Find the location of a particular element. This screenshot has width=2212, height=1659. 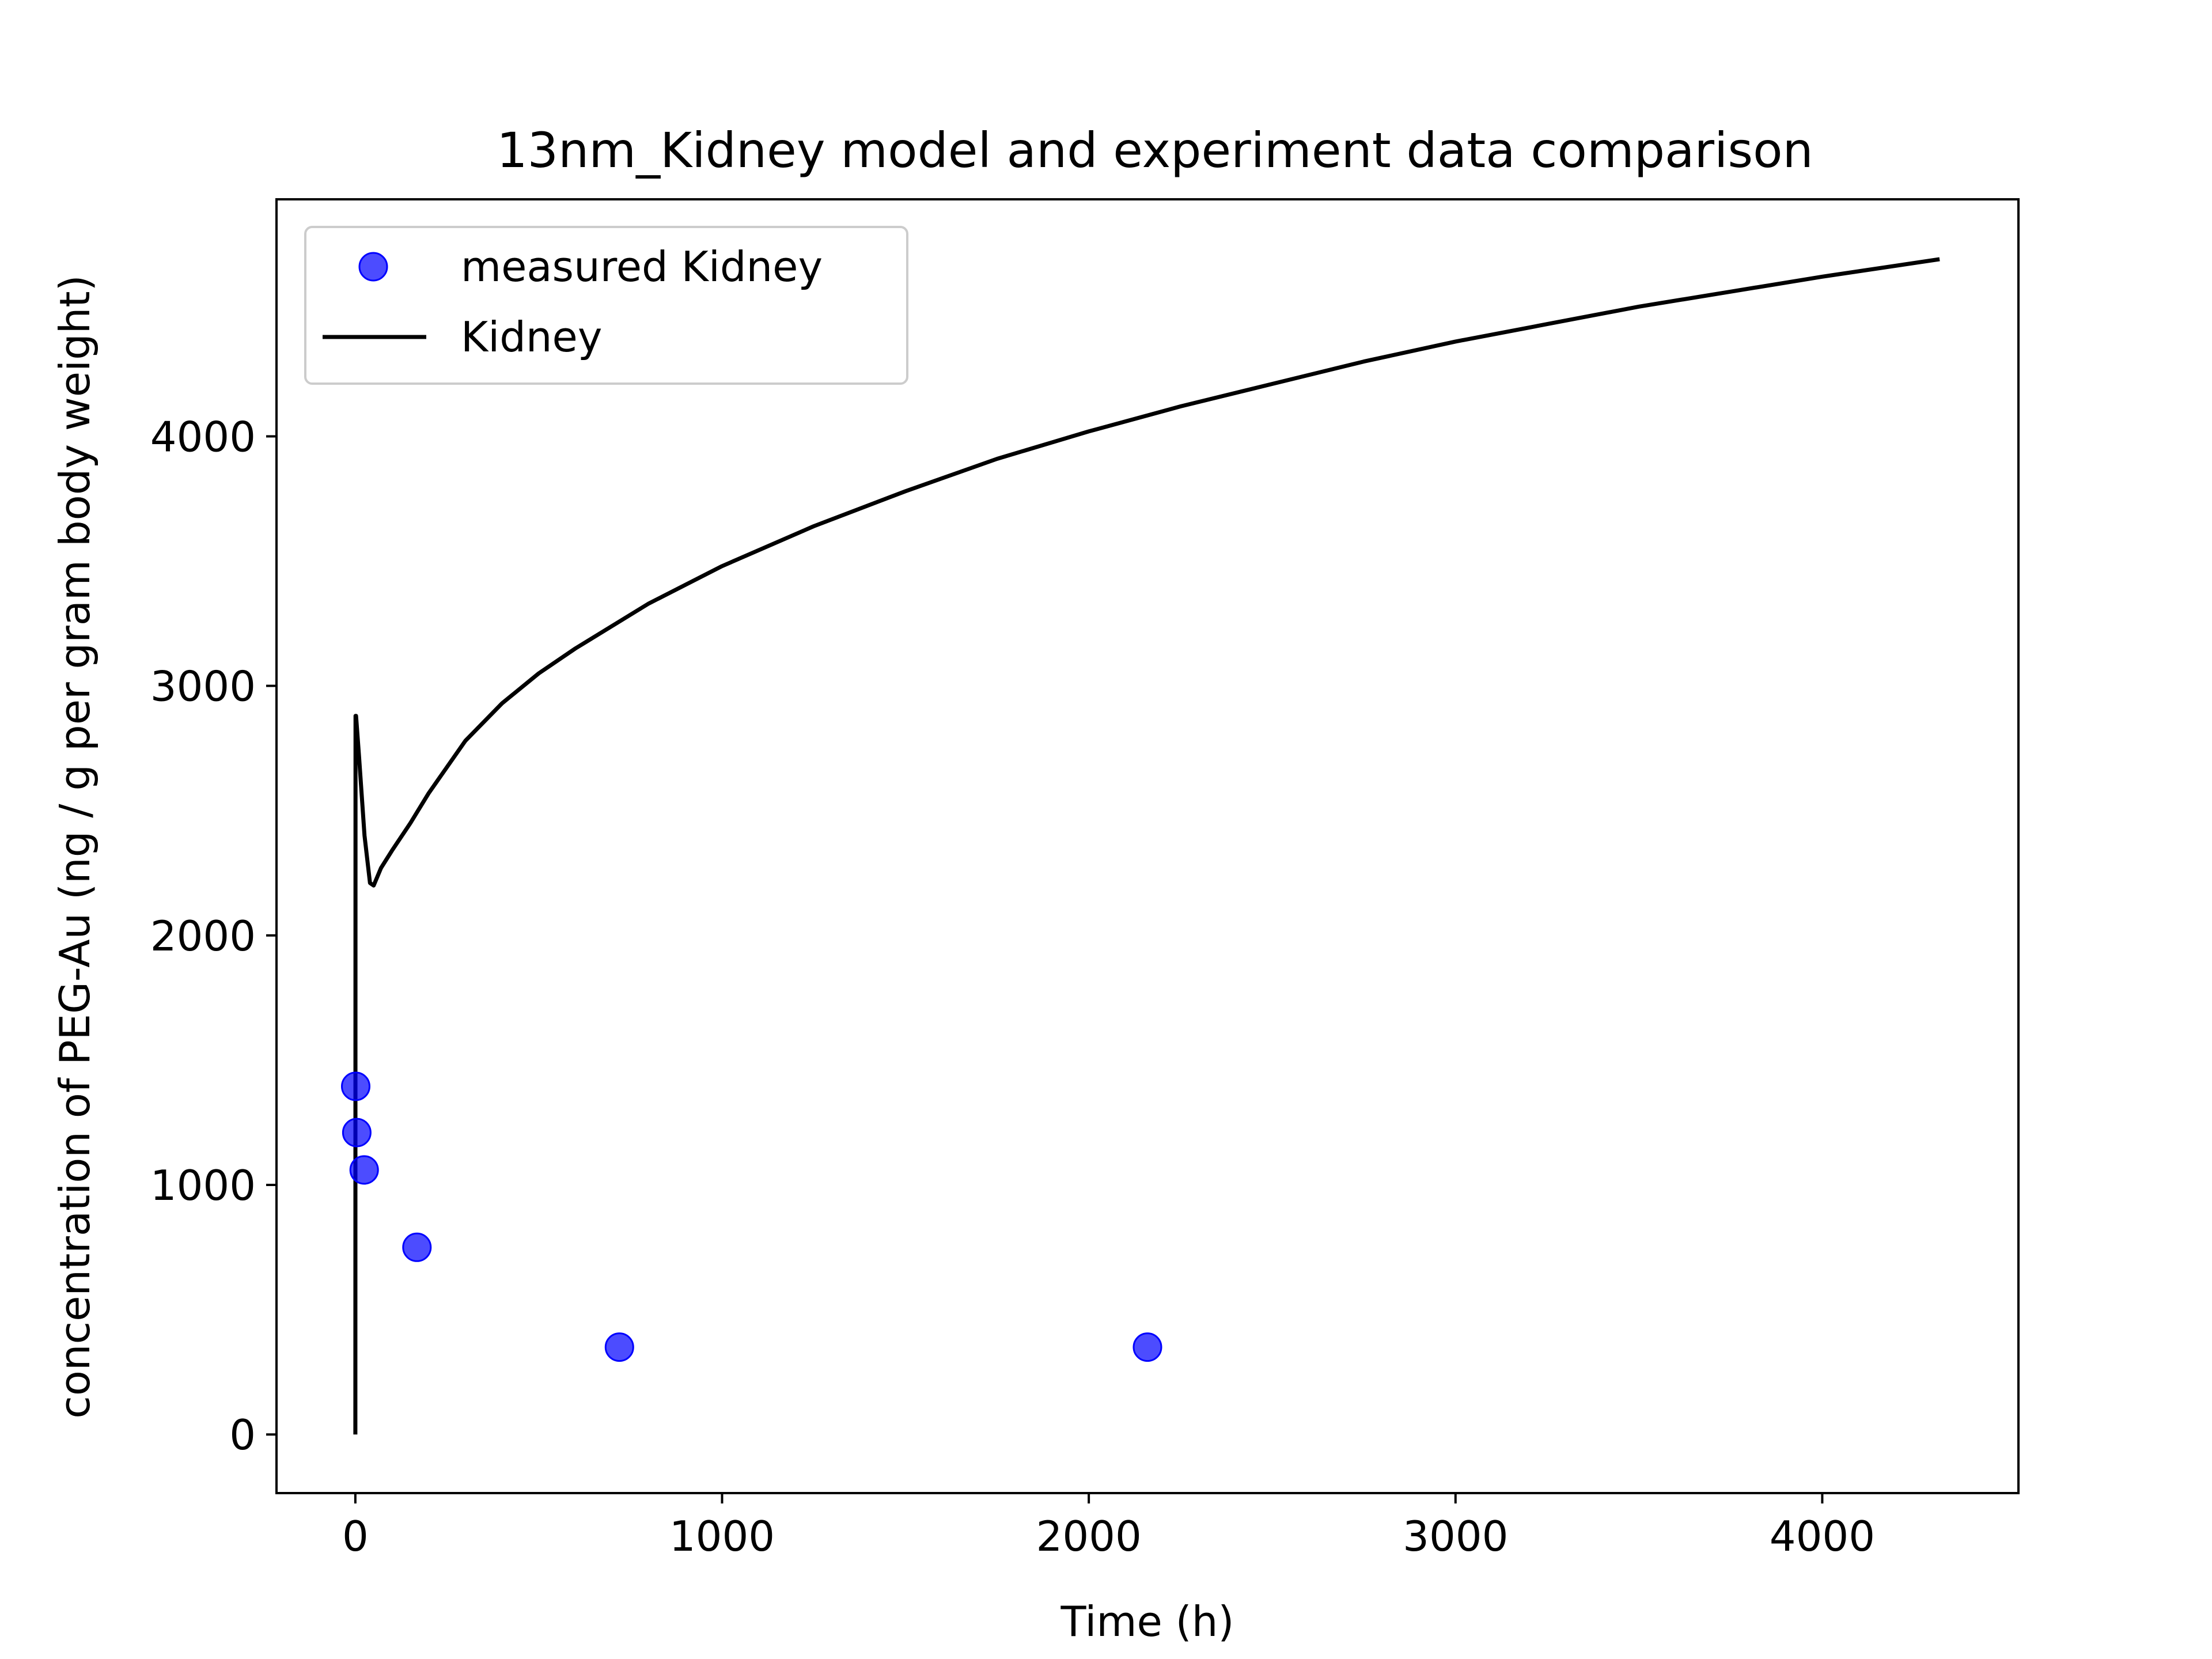

x-tick-label: 3000 is located at coordinates (1455, 1536).